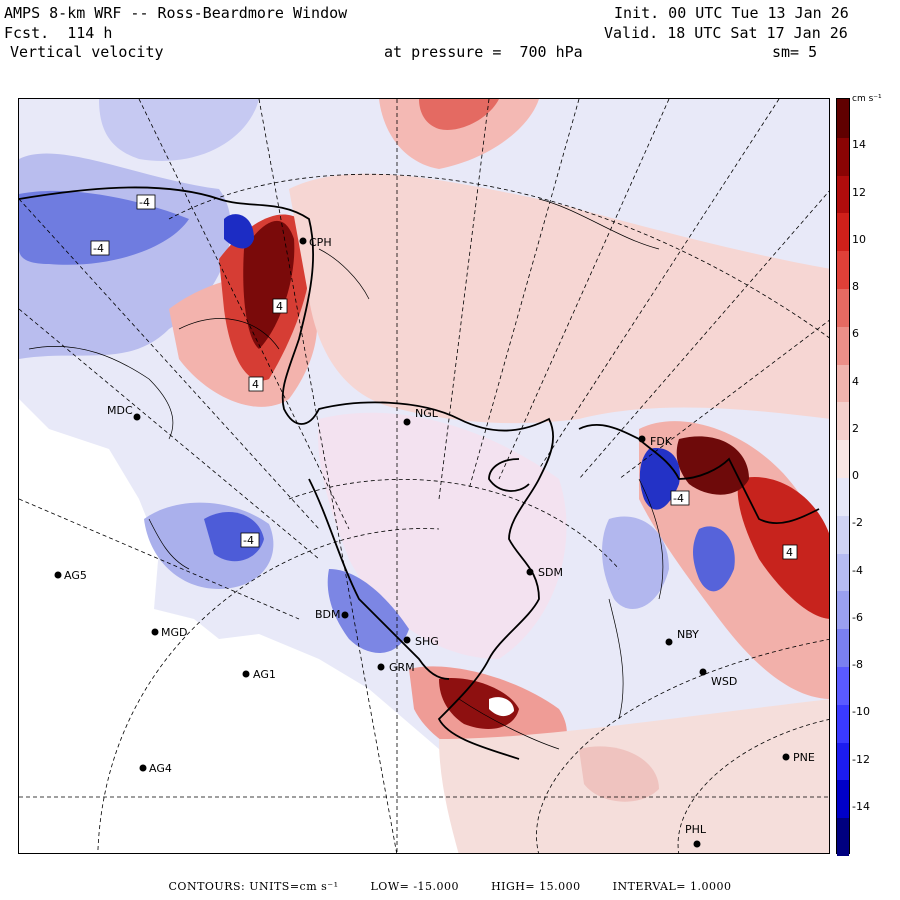 This screenshot has height=900, width=900. Describe the element at coordinates (724, 681) in the screenshot. I see `svg-text: WSD` at that location.